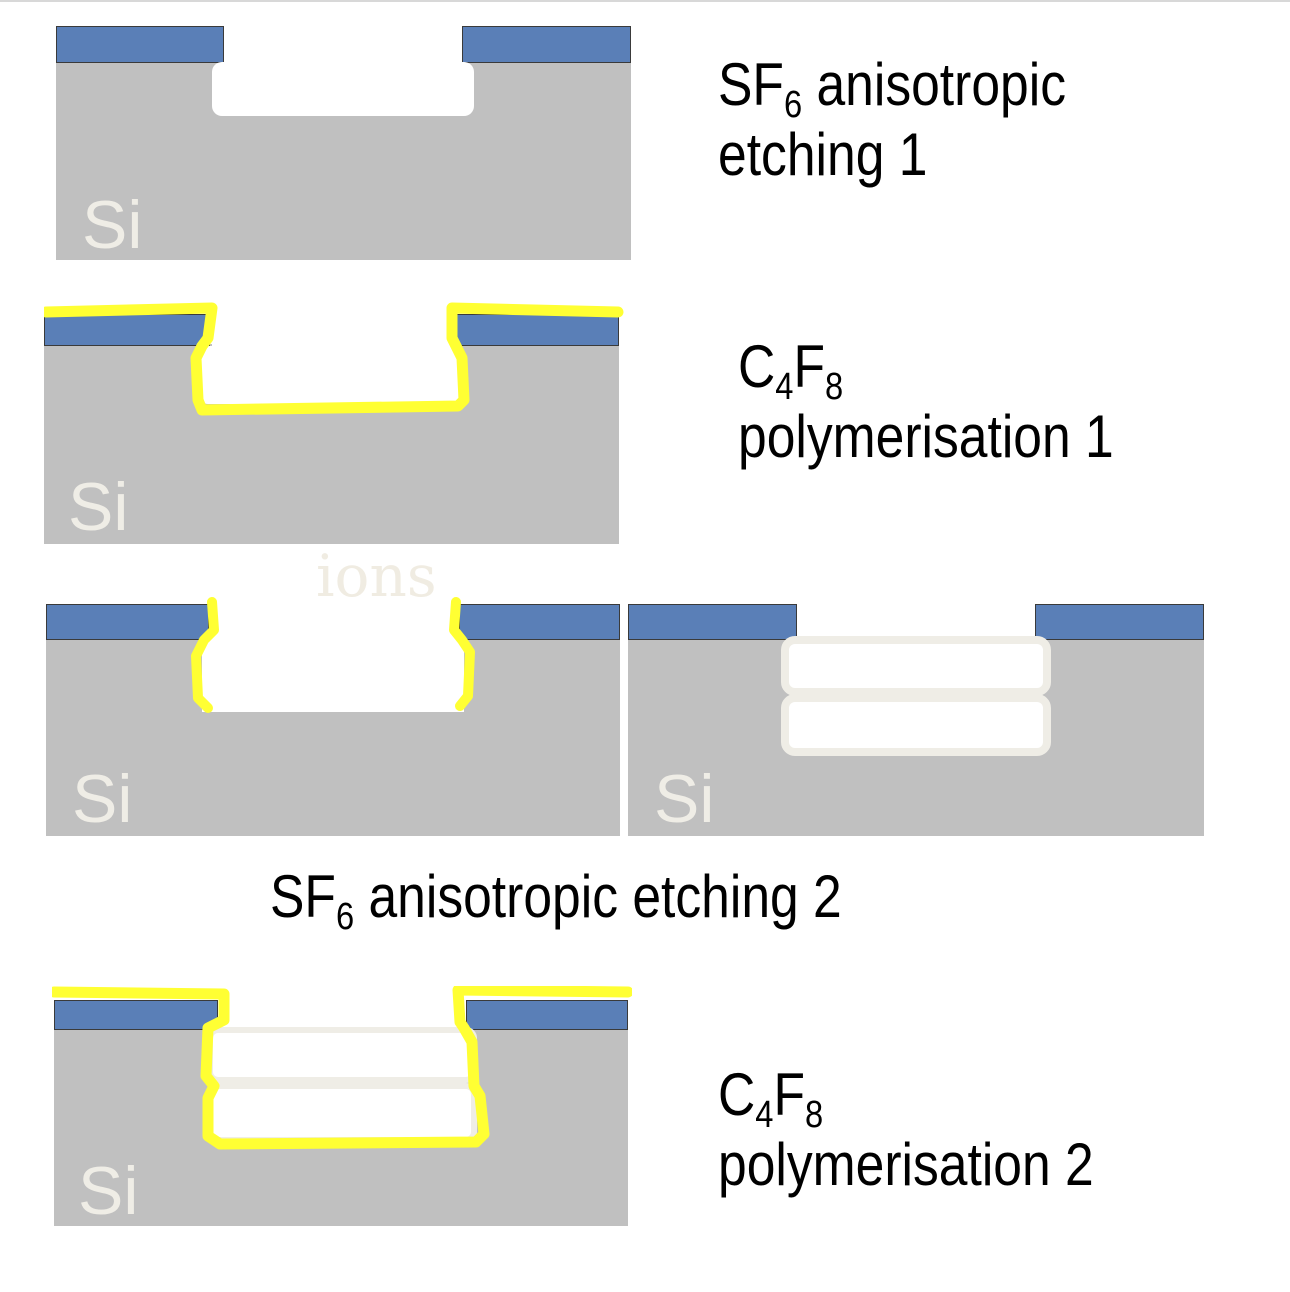  Describe the element at coordinates (793, 105) in the screenshot. I see `caption-step-1-subscript: 6` at that location.